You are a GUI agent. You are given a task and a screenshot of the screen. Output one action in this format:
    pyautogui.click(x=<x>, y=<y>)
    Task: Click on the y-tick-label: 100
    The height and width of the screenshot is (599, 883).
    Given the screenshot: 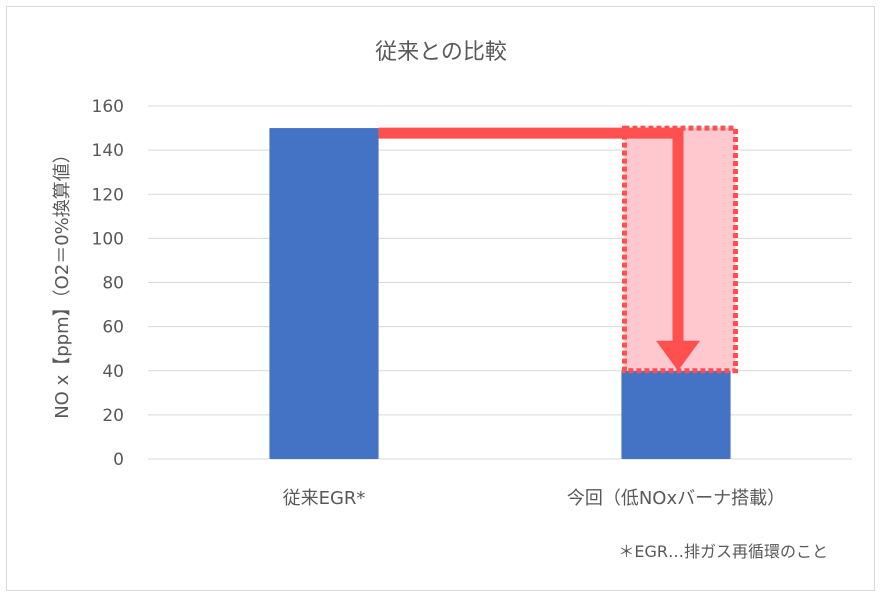 What is the action you would take?
    pyautogui.click(x=108, y=239)
    